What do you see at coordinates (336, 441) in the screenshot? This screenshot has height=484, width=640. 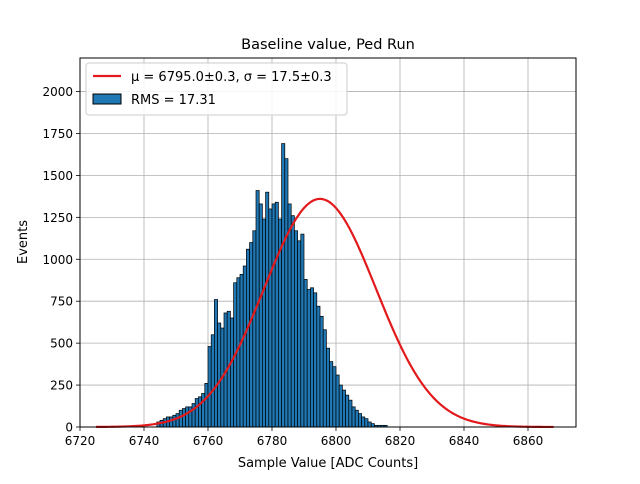 I see `x-tick-label: 6800` at bounding box center [336, 441].